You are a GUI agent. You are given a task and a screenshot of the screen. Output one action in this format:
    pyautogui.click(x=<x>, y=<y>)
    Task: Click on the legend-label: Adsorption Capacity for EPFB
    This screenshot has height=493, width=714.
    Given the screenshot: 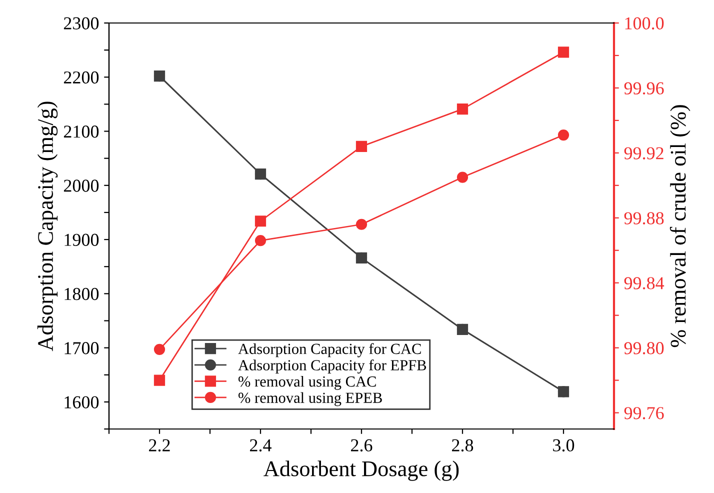 What is the action you would take?
    pyautogui.click(x=332, y=367)
    